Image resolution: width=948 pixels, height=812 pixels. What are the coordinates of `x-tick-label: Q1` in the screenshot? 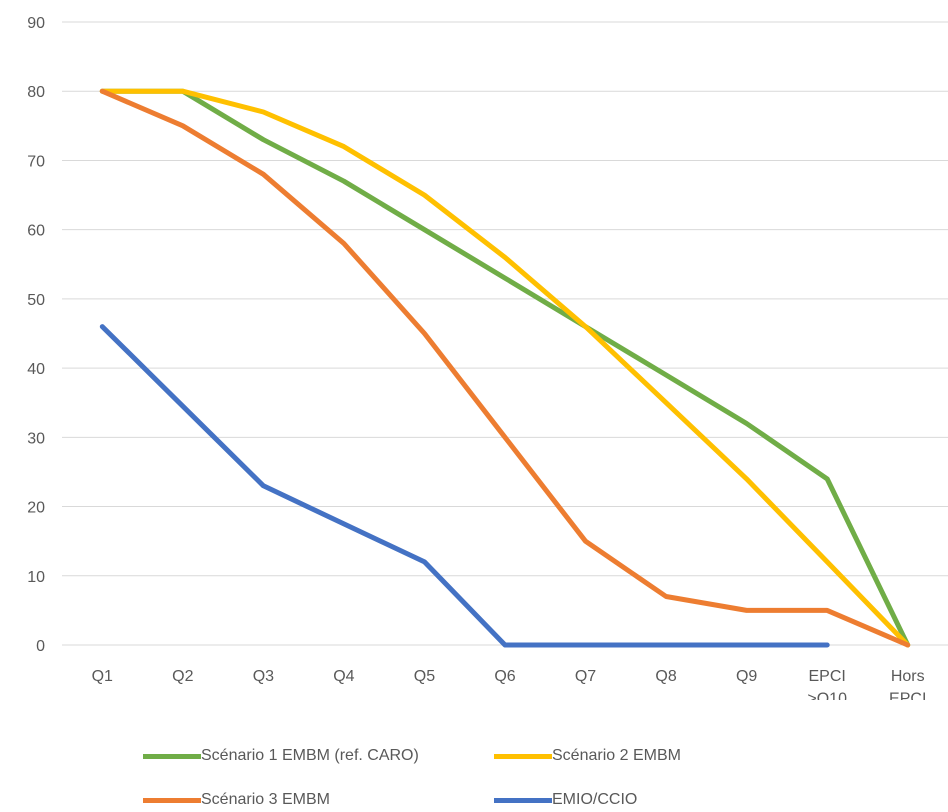 It's located at (102, 676).